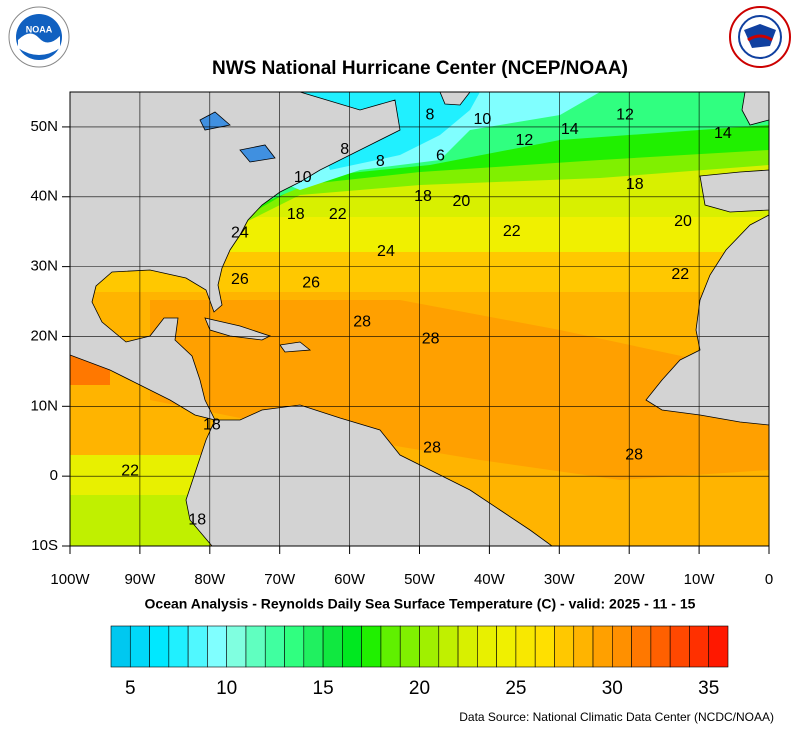 This screenshot has height=737, width=800. I want to click on x-tick-label: 50W, so click(420, 579).